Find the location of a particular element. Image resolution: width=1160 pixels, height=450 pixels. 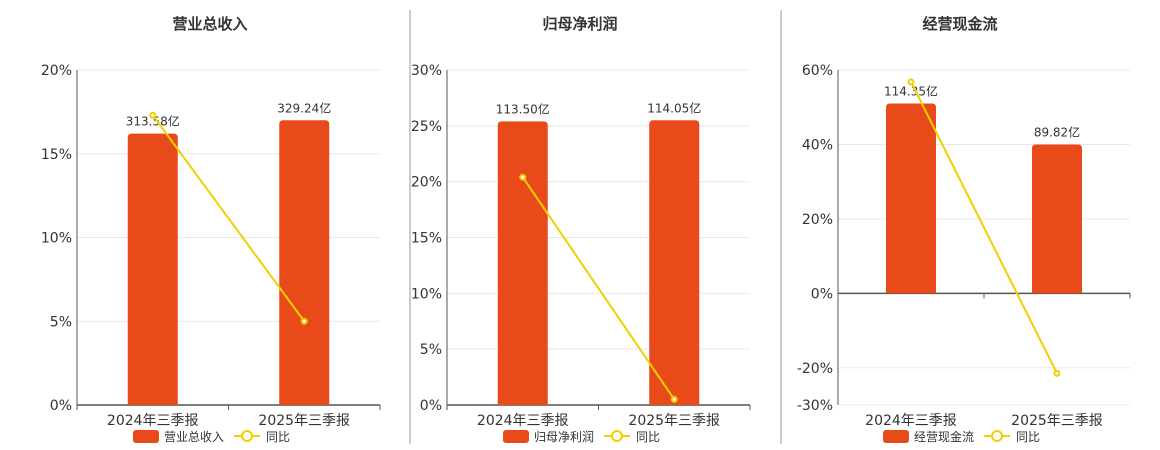

bar-value-label: 329.24亿 is located at coordinates (304, 107).